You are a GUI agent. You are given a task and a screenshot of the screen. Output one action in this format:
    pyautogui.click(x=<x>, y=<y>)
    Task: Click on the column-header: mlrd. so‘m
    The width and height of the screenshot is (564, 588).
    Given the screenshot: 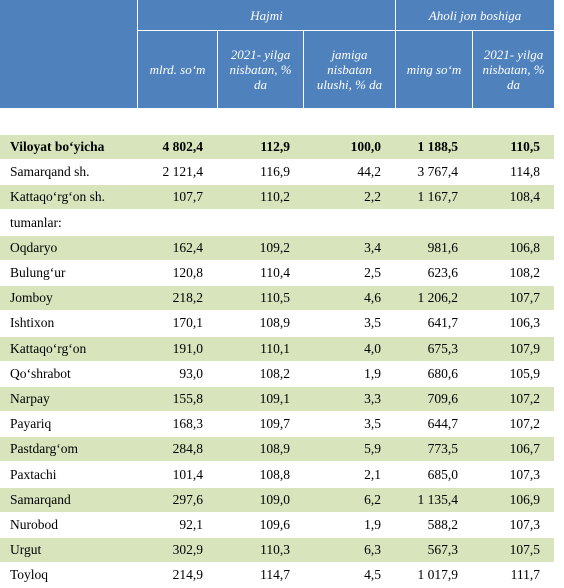 What is the action you would take?
    pyautogui.click(x=177, y=69)
    